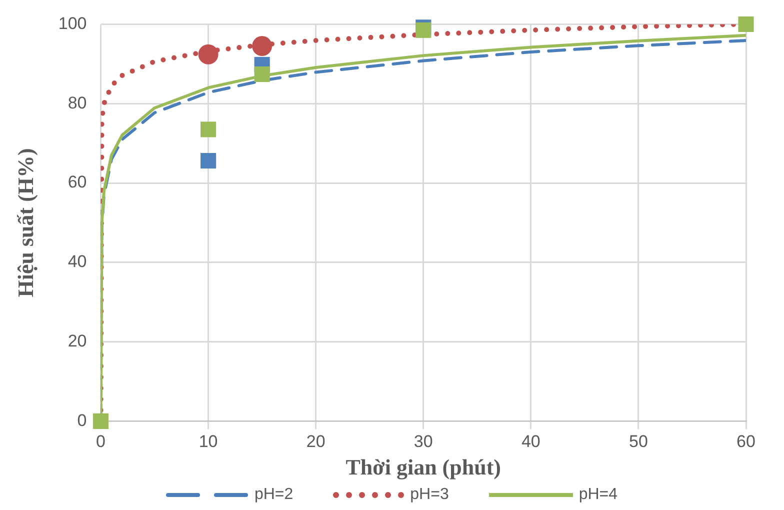 This screenshot has height=510, width=784. Describe the element at coordinates (429, 495) in the screenshot. I see `legend-label: pH=3` at that location.